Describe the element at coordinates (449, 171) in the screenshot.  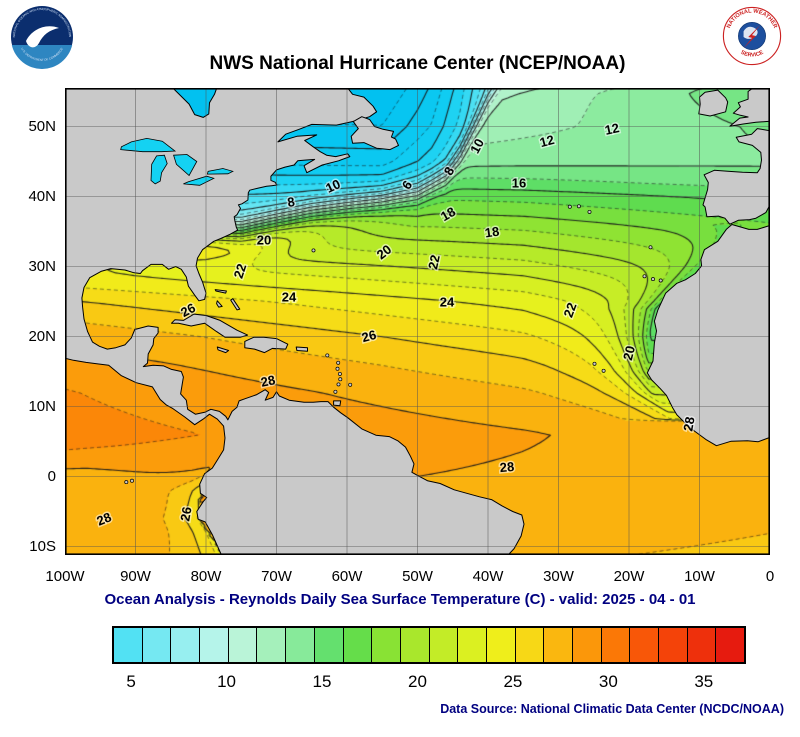
I see `contour-label: 8` at that location.